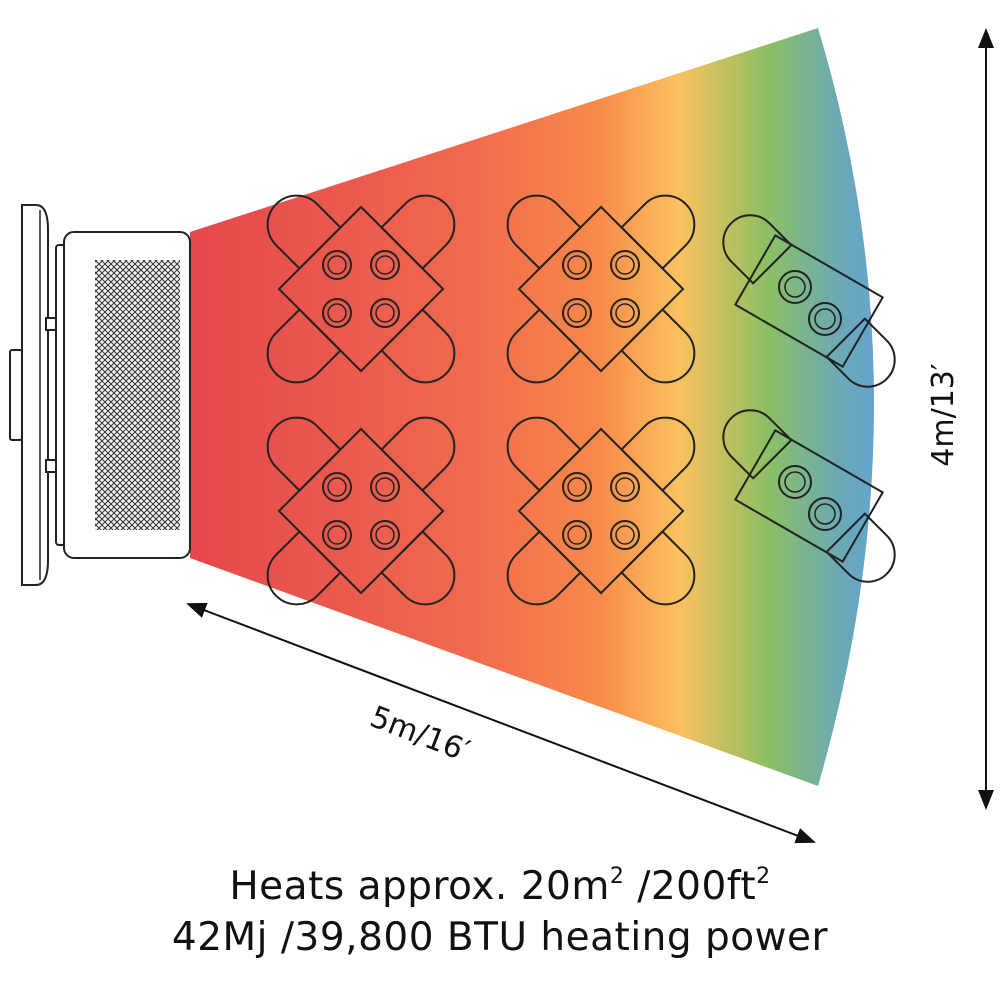  Describe the element at coordinates (943, 415) in the screenshot. I see `width-label: 4m/13′` at that location.